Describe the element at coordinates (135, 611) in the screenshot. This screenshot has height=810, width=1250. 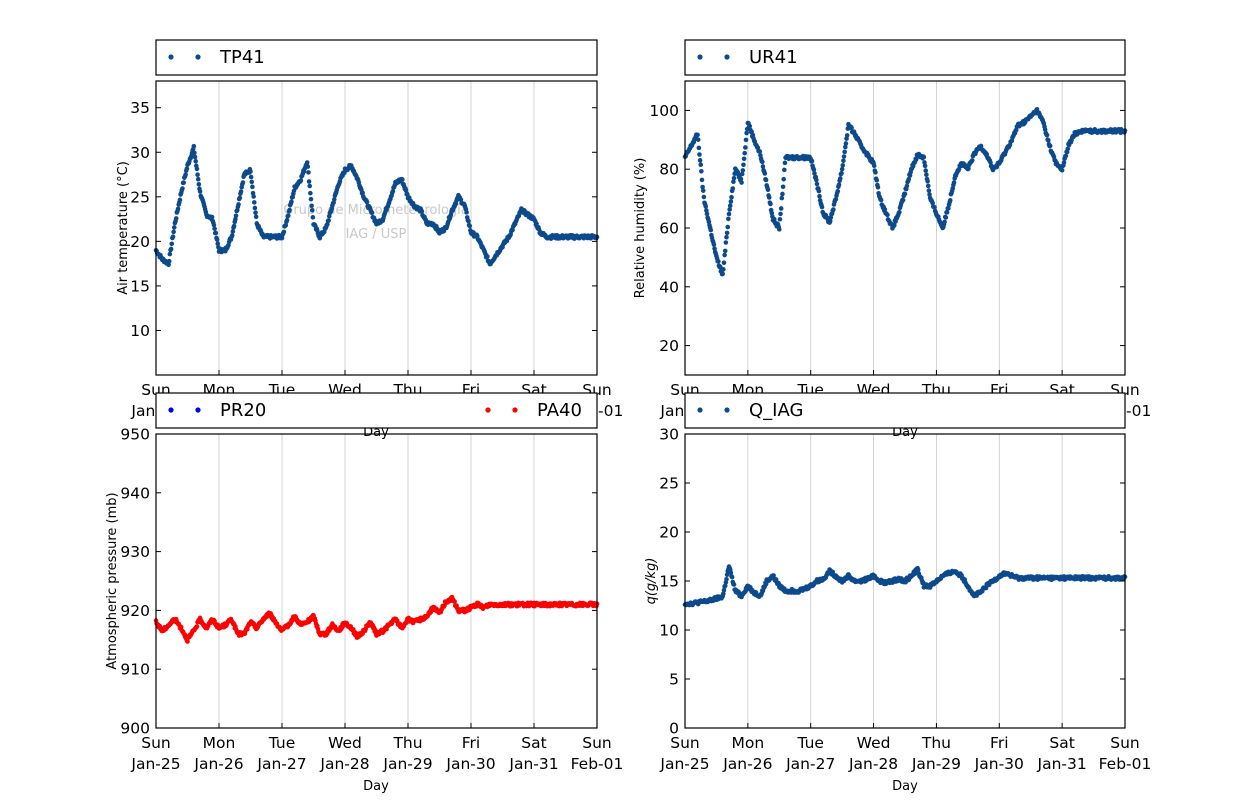
I see `y-tick-label: 920` at that location.